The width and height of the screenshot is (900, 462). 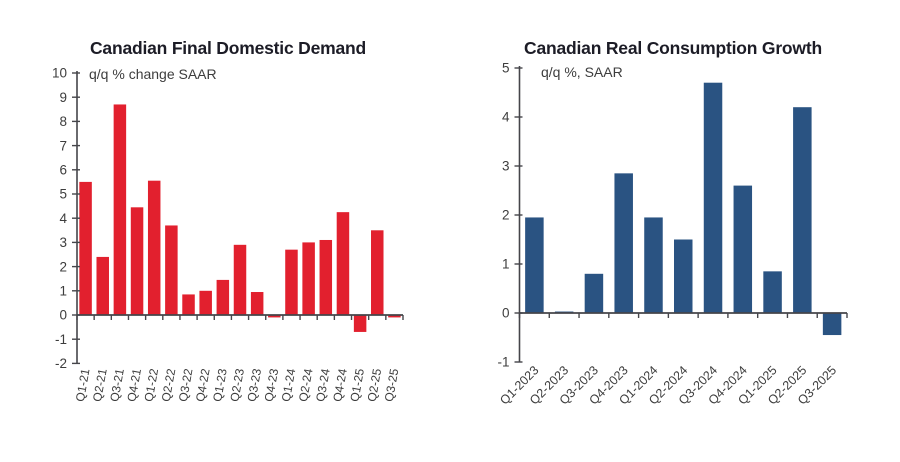 What do you see at coordinates (582, 72) in the screenshot?
I see `right-chart-subtitle: q/q %, SAAR` at bounding box center [582, 72].